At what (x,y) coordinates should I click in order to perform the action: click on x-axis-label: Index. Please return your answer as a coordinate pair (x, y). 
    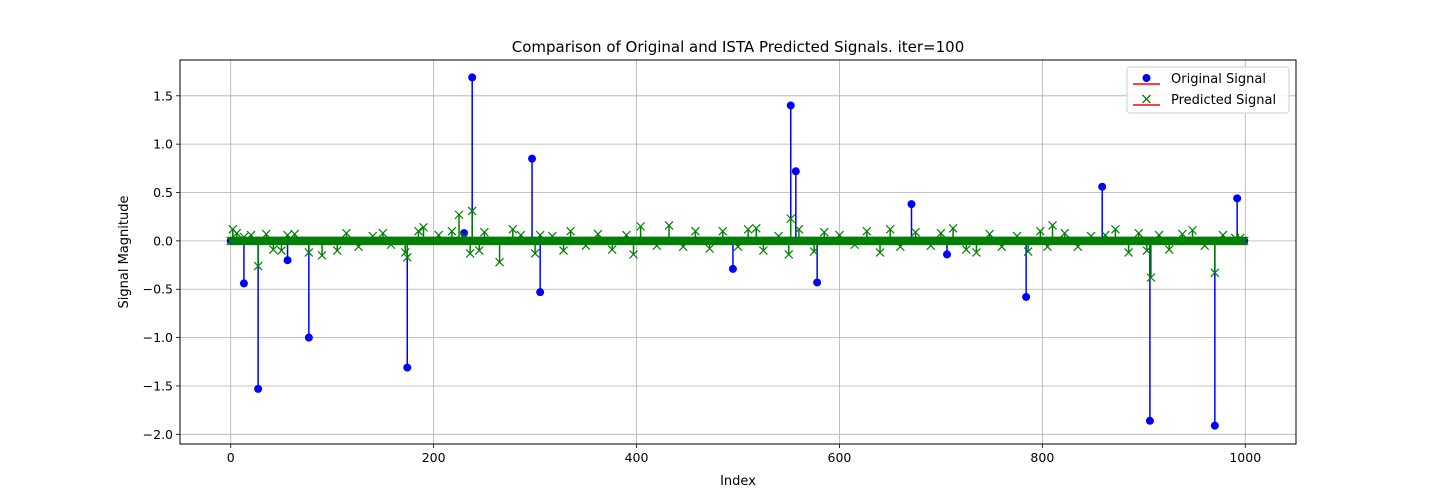
    Looking at the image, I should click on (738, 481).